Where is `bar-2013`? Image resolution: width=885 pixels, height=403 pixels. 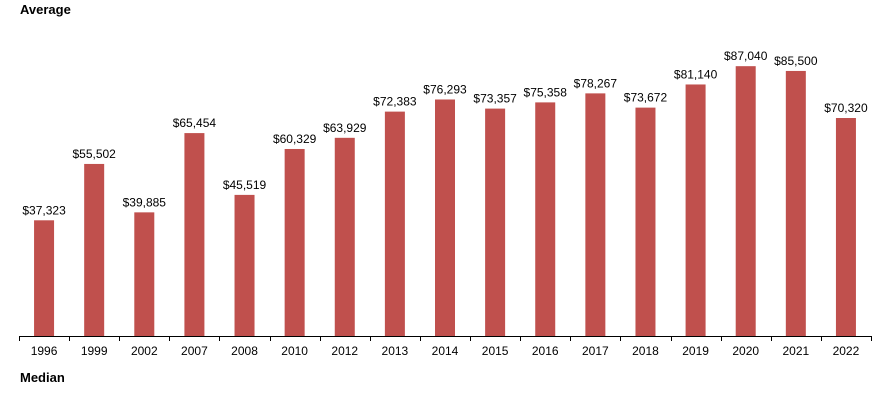
bar-2013 is located at coordinates (394, 223).